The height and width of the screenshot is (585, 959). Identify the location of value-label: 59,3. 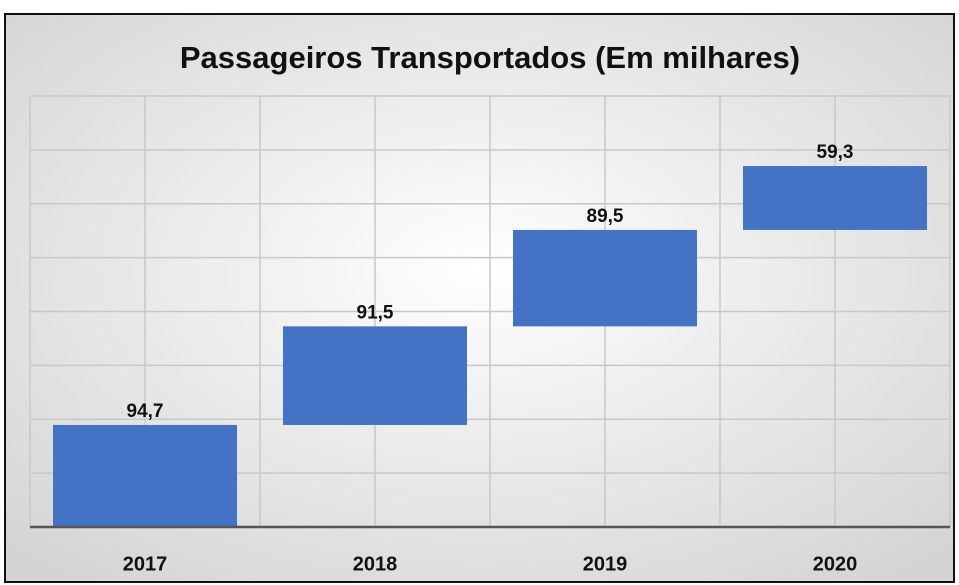
(835, 152).